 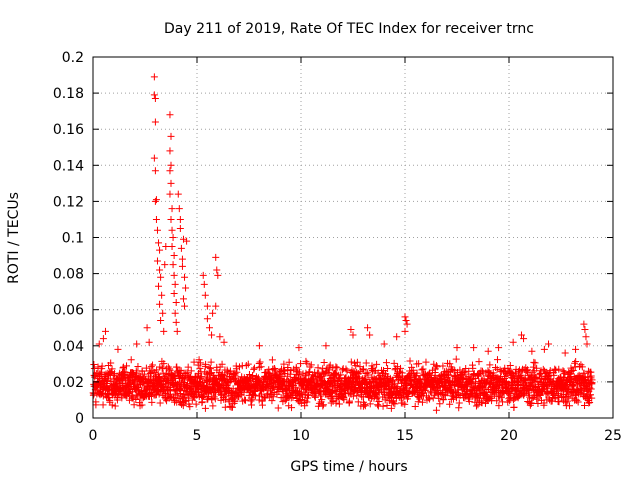 What do you see at coordinates (68, 202) in the screenshot?
I see `y-tick-label: 0.12` at bounding box center [68, 202].